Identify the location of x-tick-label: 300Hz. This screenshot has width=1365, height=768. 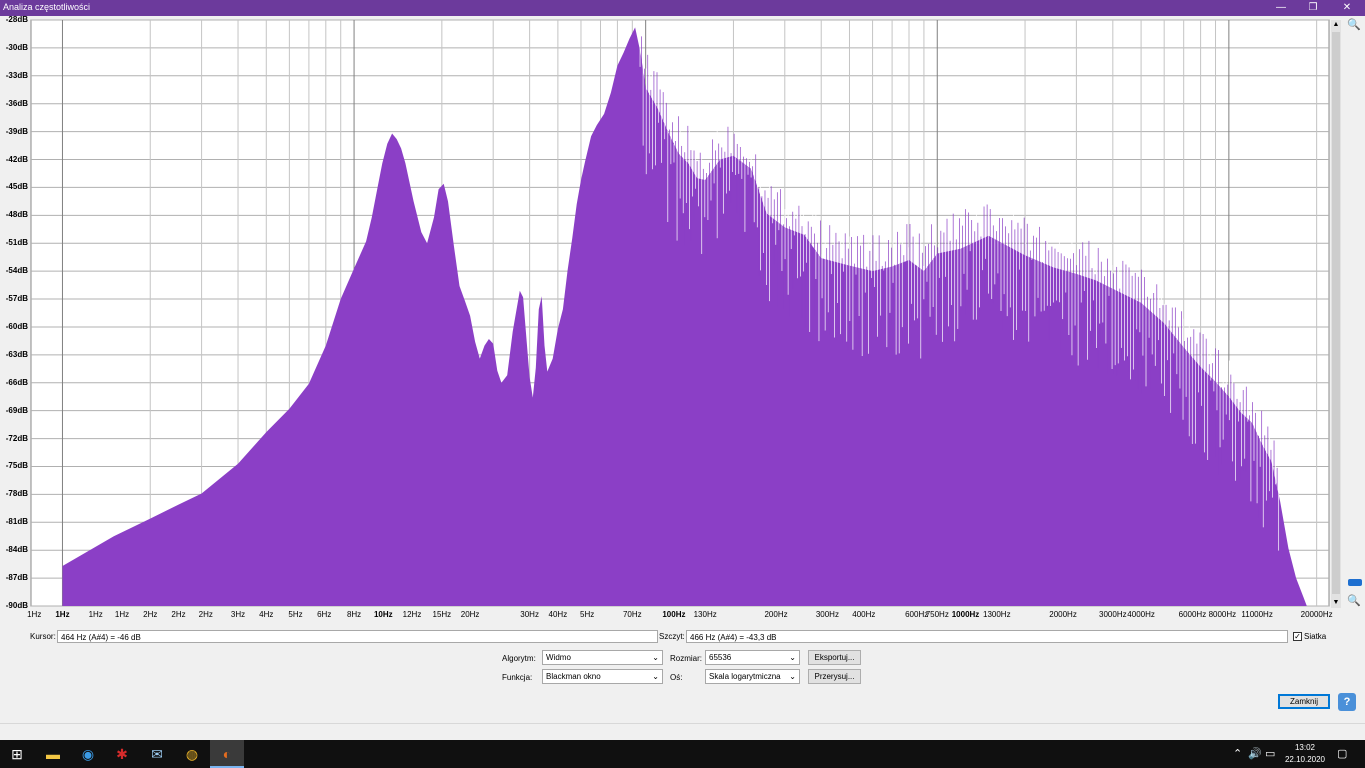
(827, 614).